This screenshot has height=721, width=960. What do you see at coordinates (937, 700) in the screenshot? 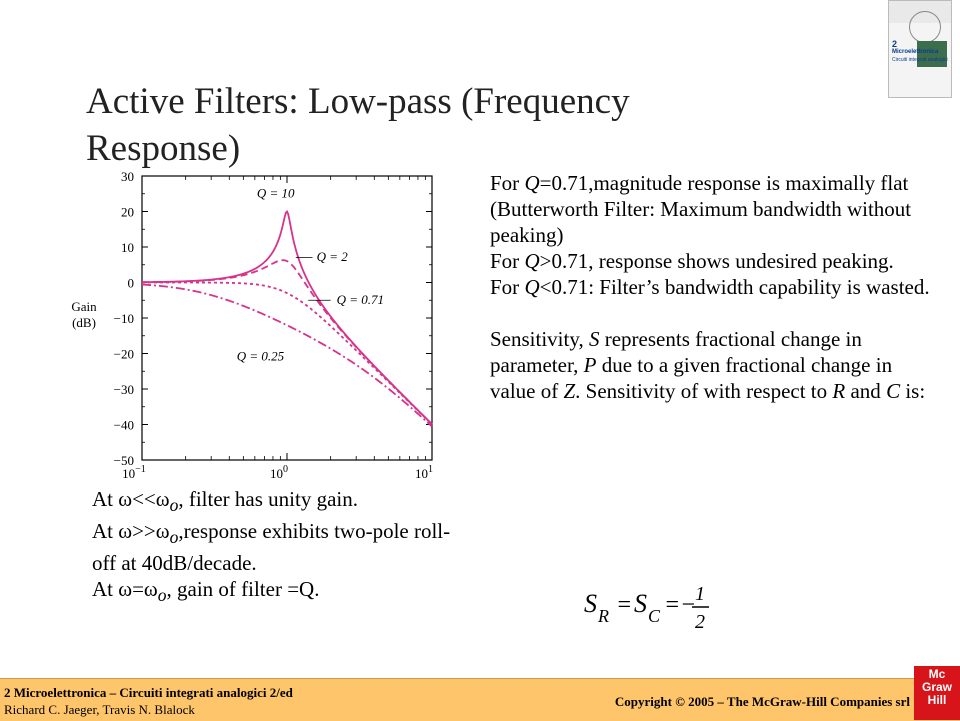
I see `logo-line-3: Hill` at bounding box center [937, 700].